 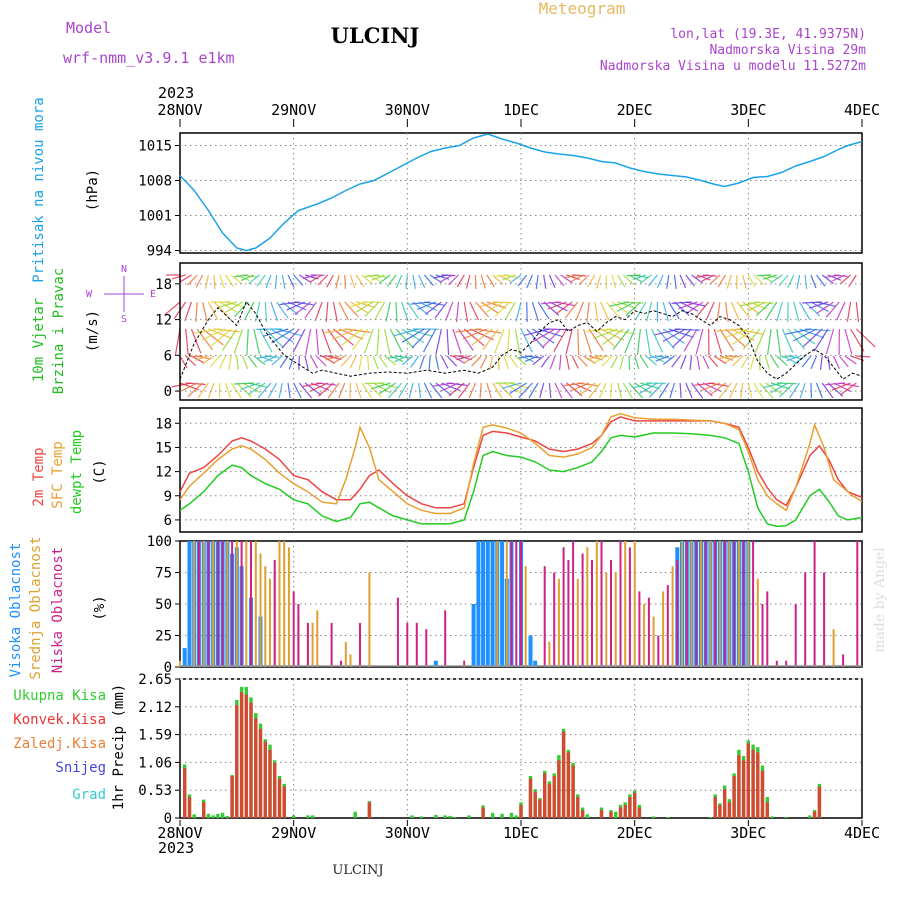 What do you see at coordinates (89, 294) in the screenshot?
I see `compass-w: W` at bounding box center [89, 294].